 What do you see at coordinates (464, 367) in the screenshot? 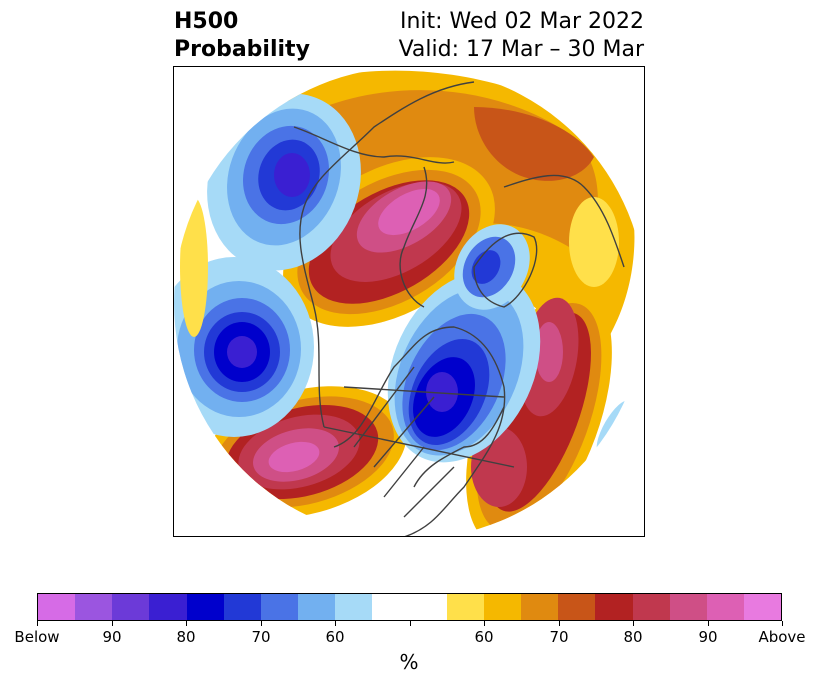
I see `hudson-bay-low-anomaly` at bounding box center [464, 367].